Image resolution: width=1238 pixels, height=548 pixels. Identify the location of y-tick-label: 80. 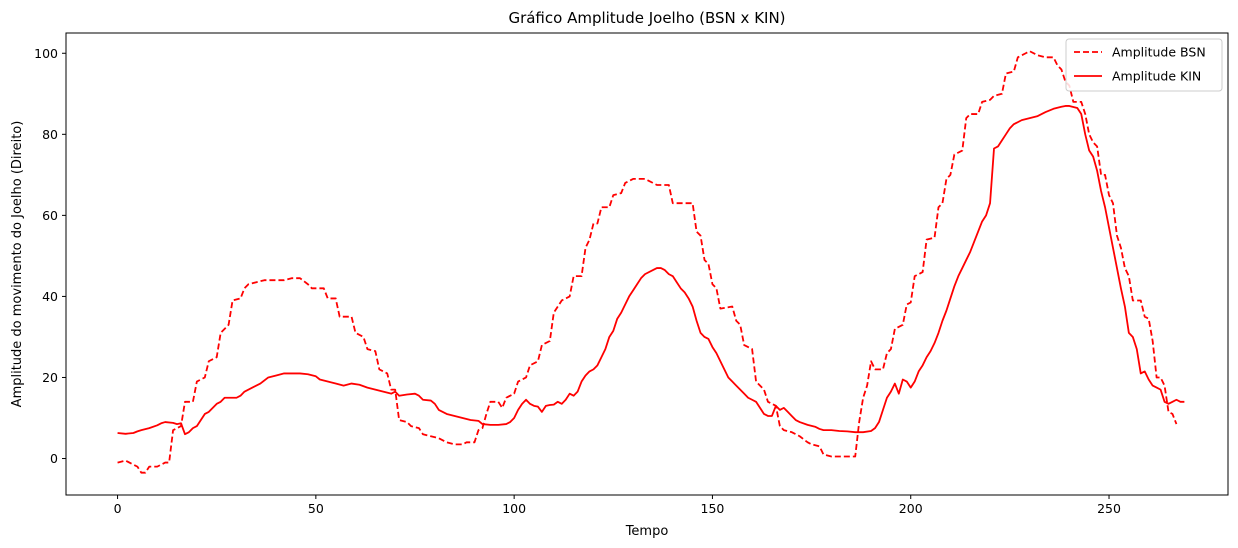
(50, 134).